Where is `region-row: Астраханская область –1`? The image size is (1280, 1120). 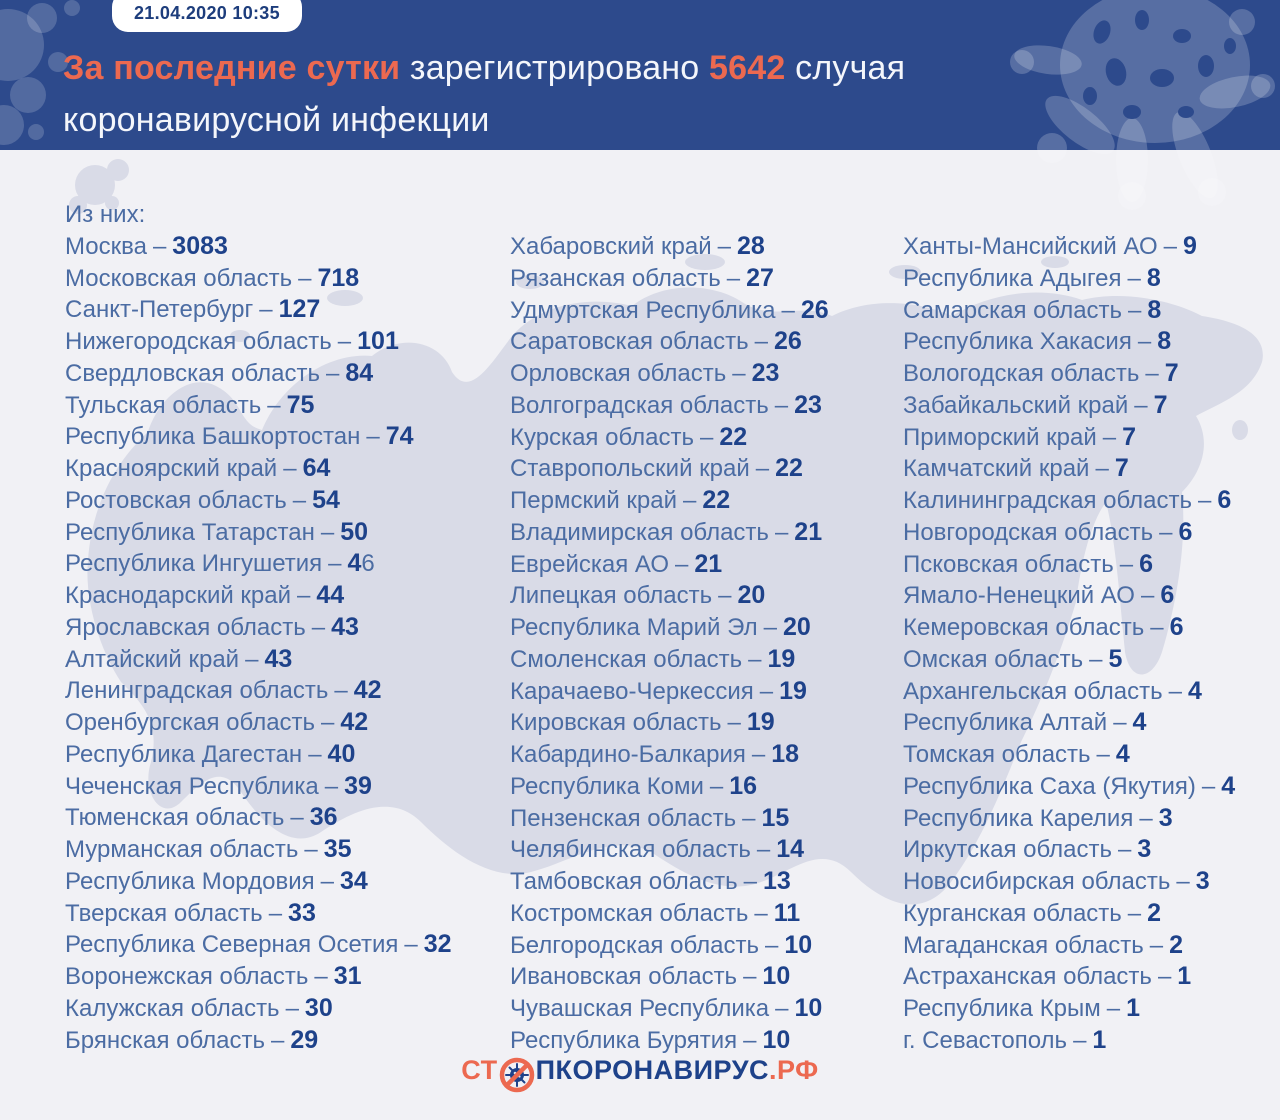
region-row: Астраханская область –1 is located at coordinates (1069, 977).